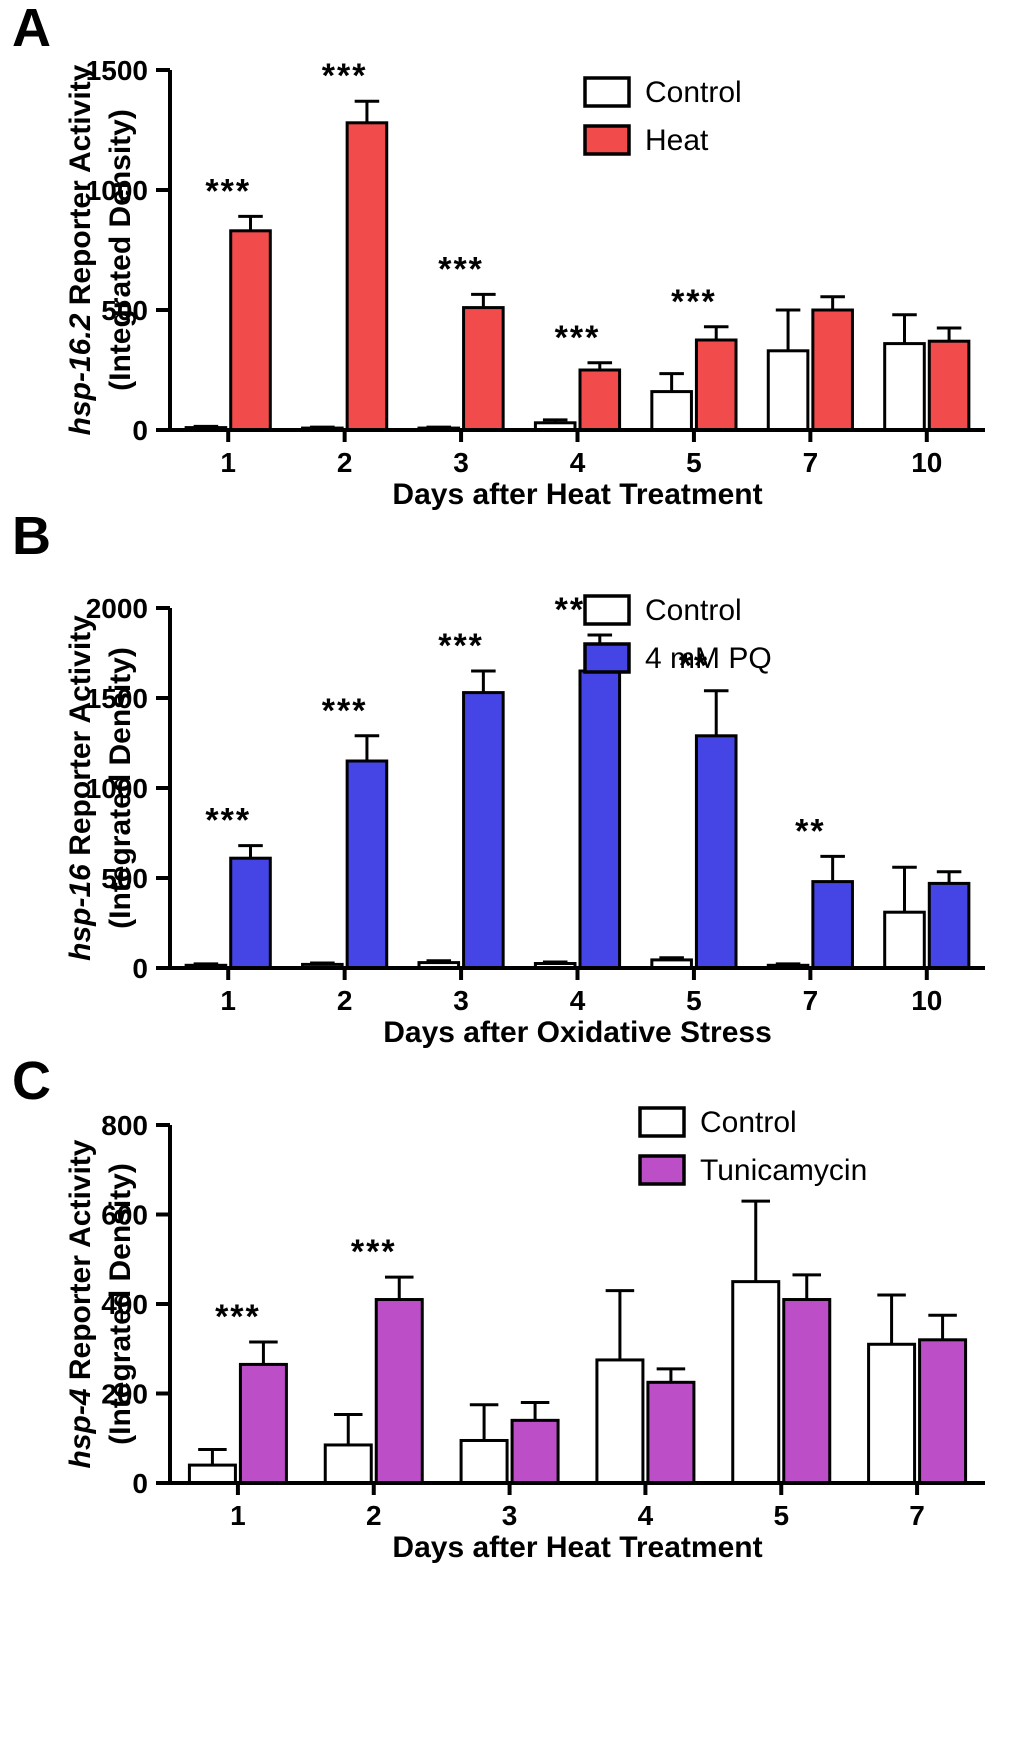 The height and width of the screenshot is (1739, 1020). I want to click on y-tick-label: 1500, so click(117, 698).